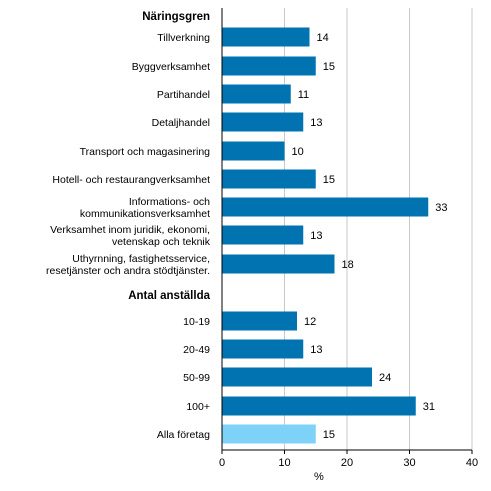  I want to click on value-label: 12, so click(310, 322).